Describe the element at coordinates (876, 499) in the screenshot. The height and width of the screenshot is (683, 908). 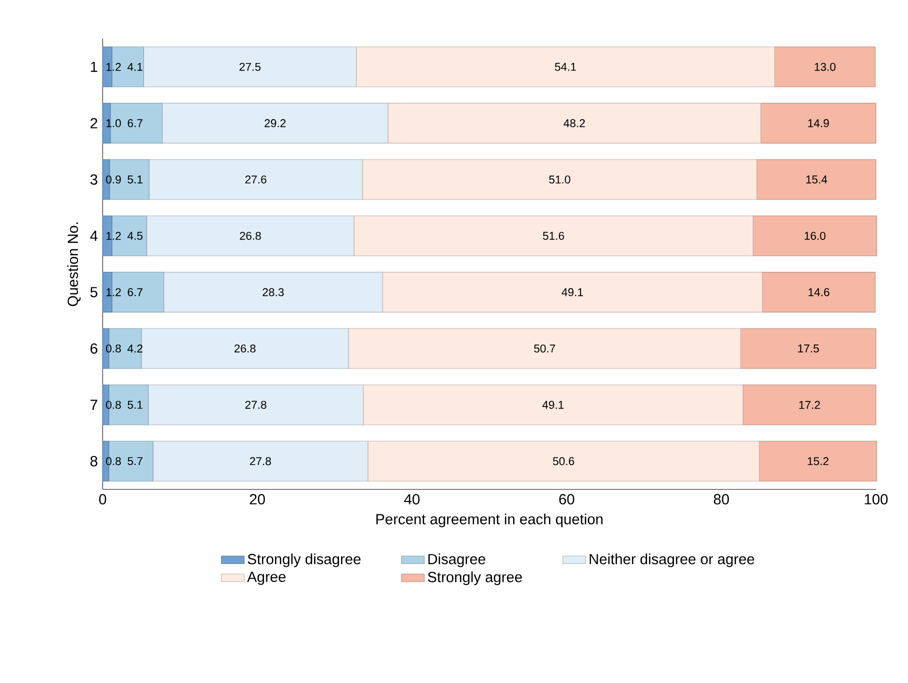
I see `x-tick-label: 100` at that location.